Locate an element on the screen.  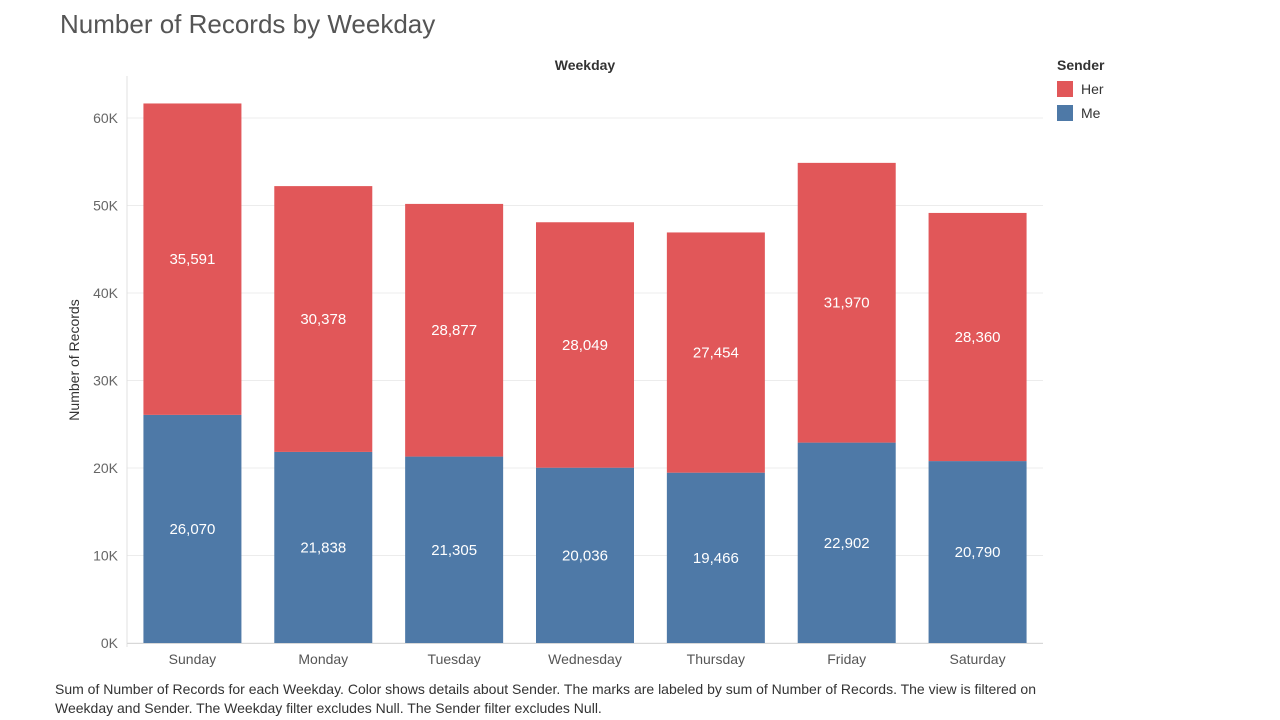
bar-her-monday is located at coordinates (323, 319).